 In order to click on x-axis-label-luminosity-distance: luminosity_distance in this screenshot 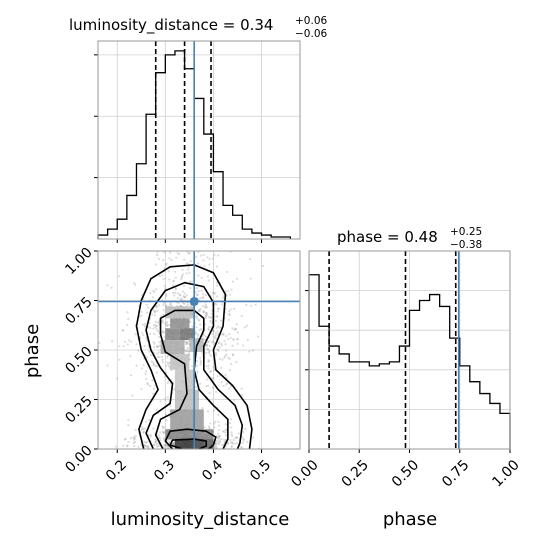, I will do `click(200, 519)`.